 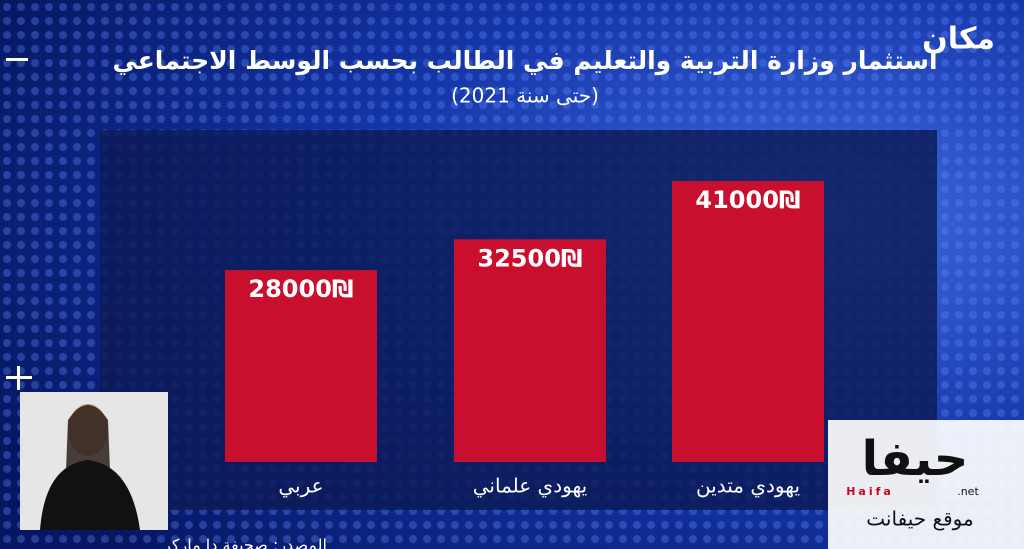 I want to click on value-label: 28000₪, so click(x=300, y=289).